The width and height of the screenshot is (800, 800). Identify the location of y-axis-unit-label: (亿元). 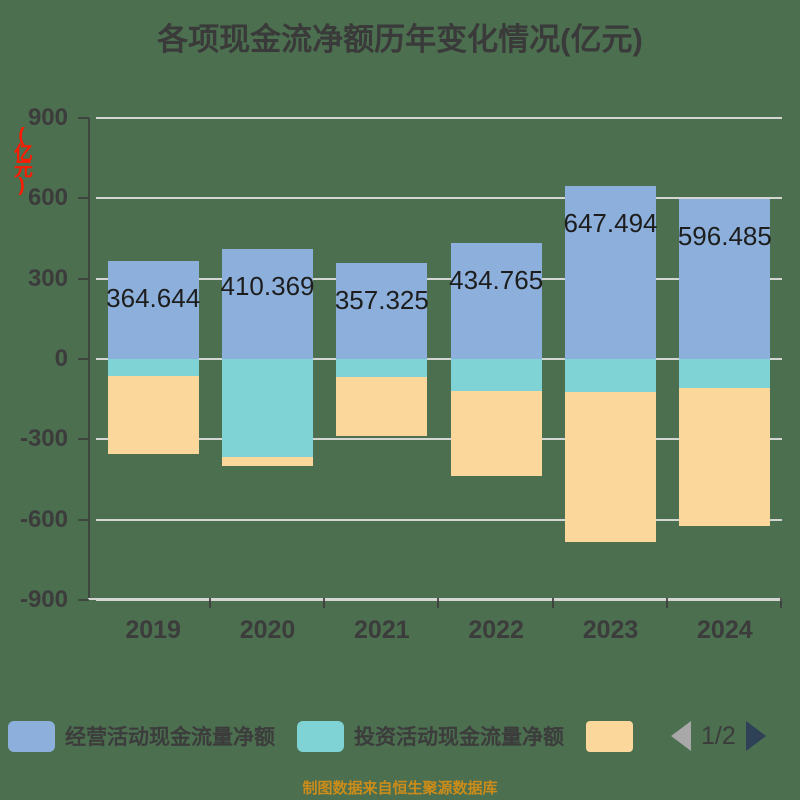
(21, 159).